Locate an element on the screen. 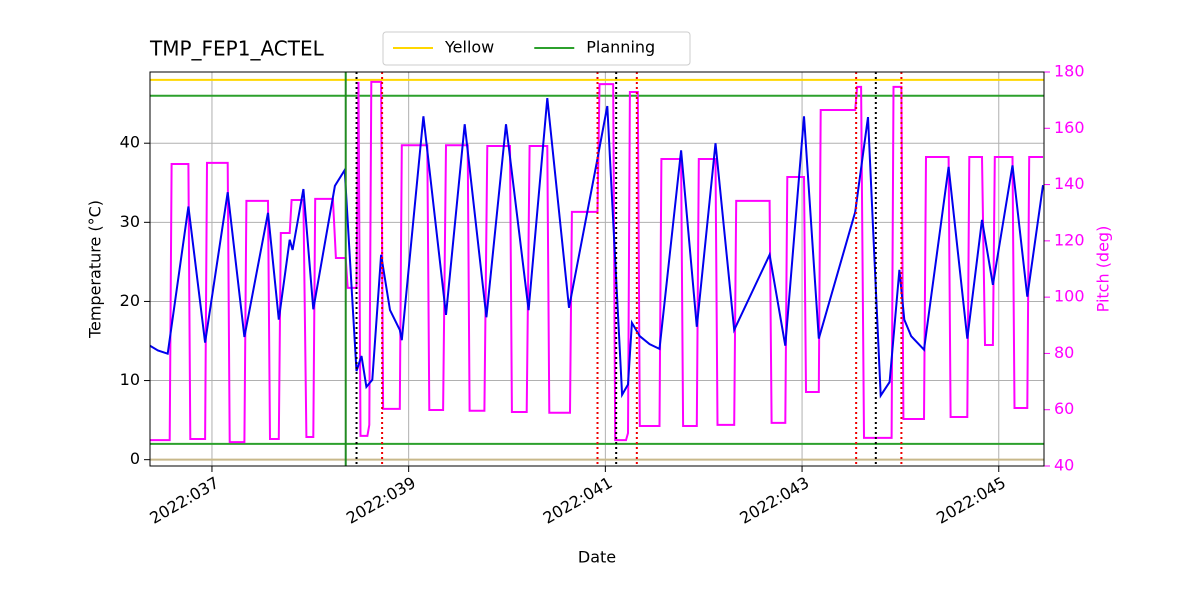 This screenshot has width=1200, height=600. x-tick-label: 2022:037 is located at coordinates (184, 500).